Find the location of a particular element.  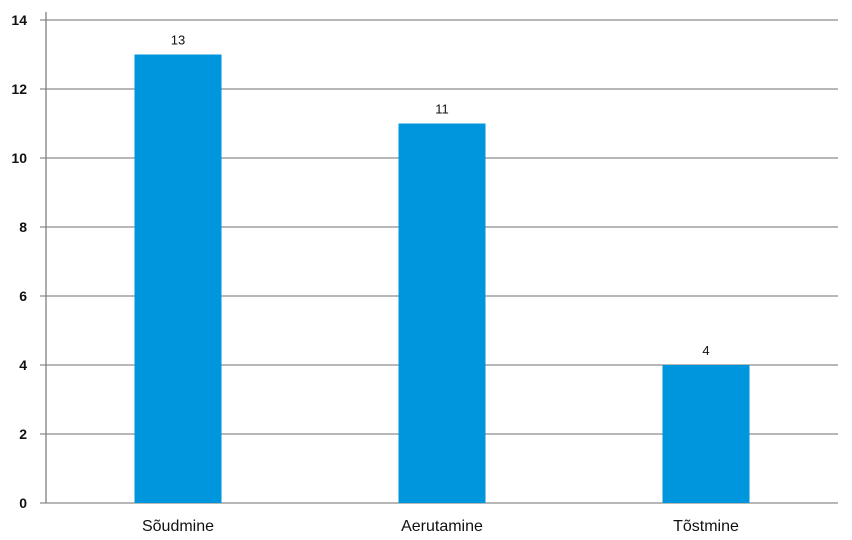

data-label: 13 is located at coordinates (178, 40).